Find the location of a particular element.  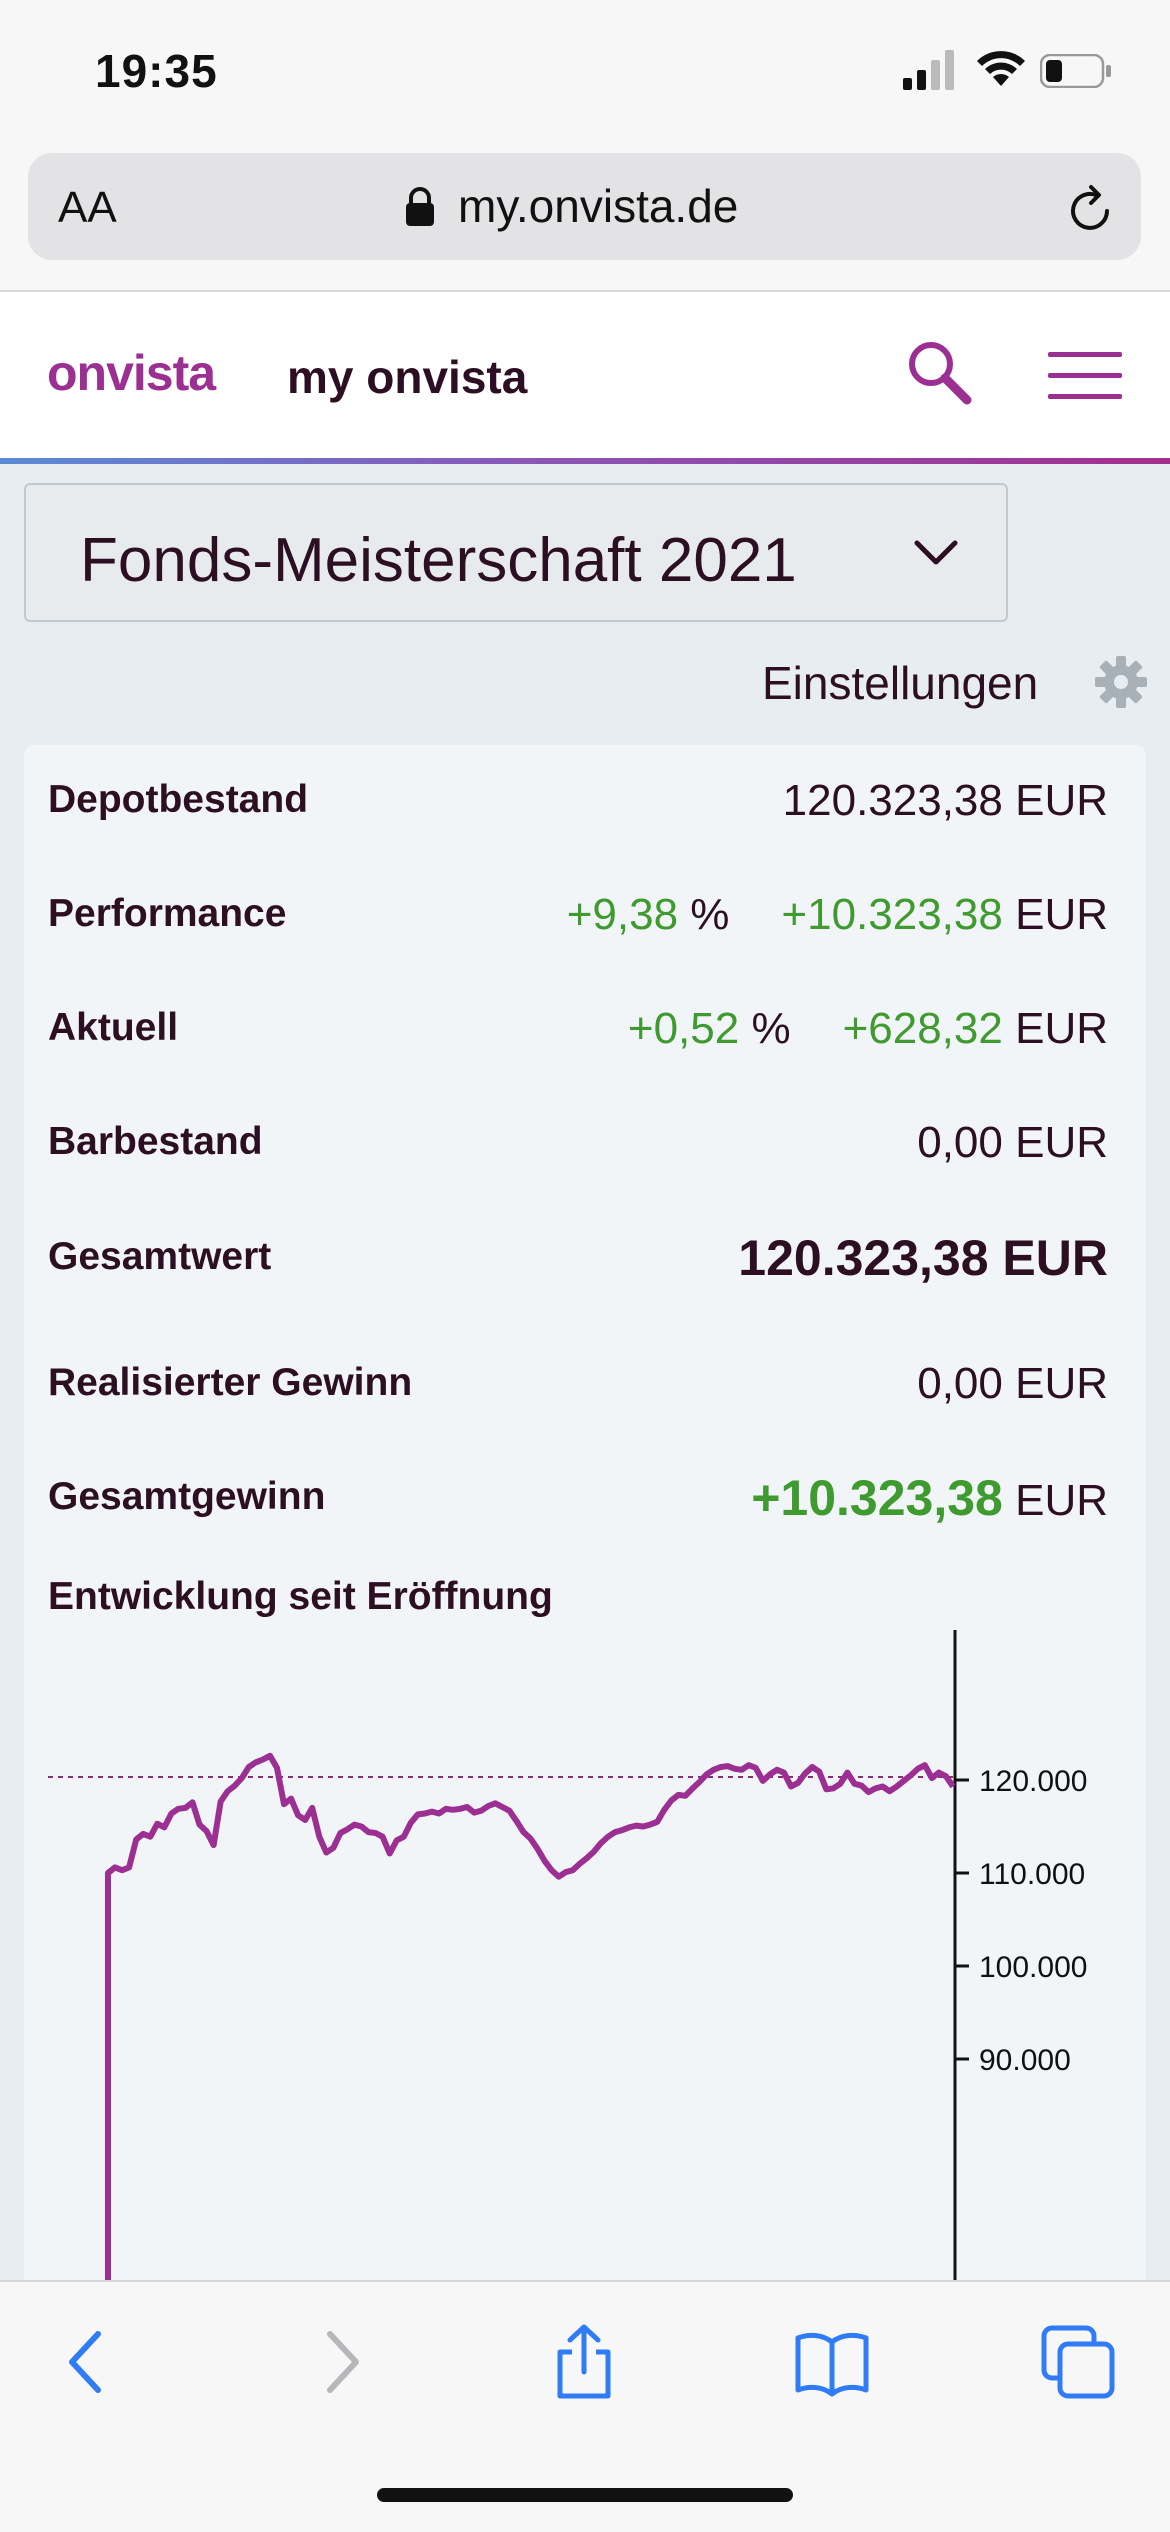

realized-value: 0,00 EUR is located at coordinates (1012, 1383).